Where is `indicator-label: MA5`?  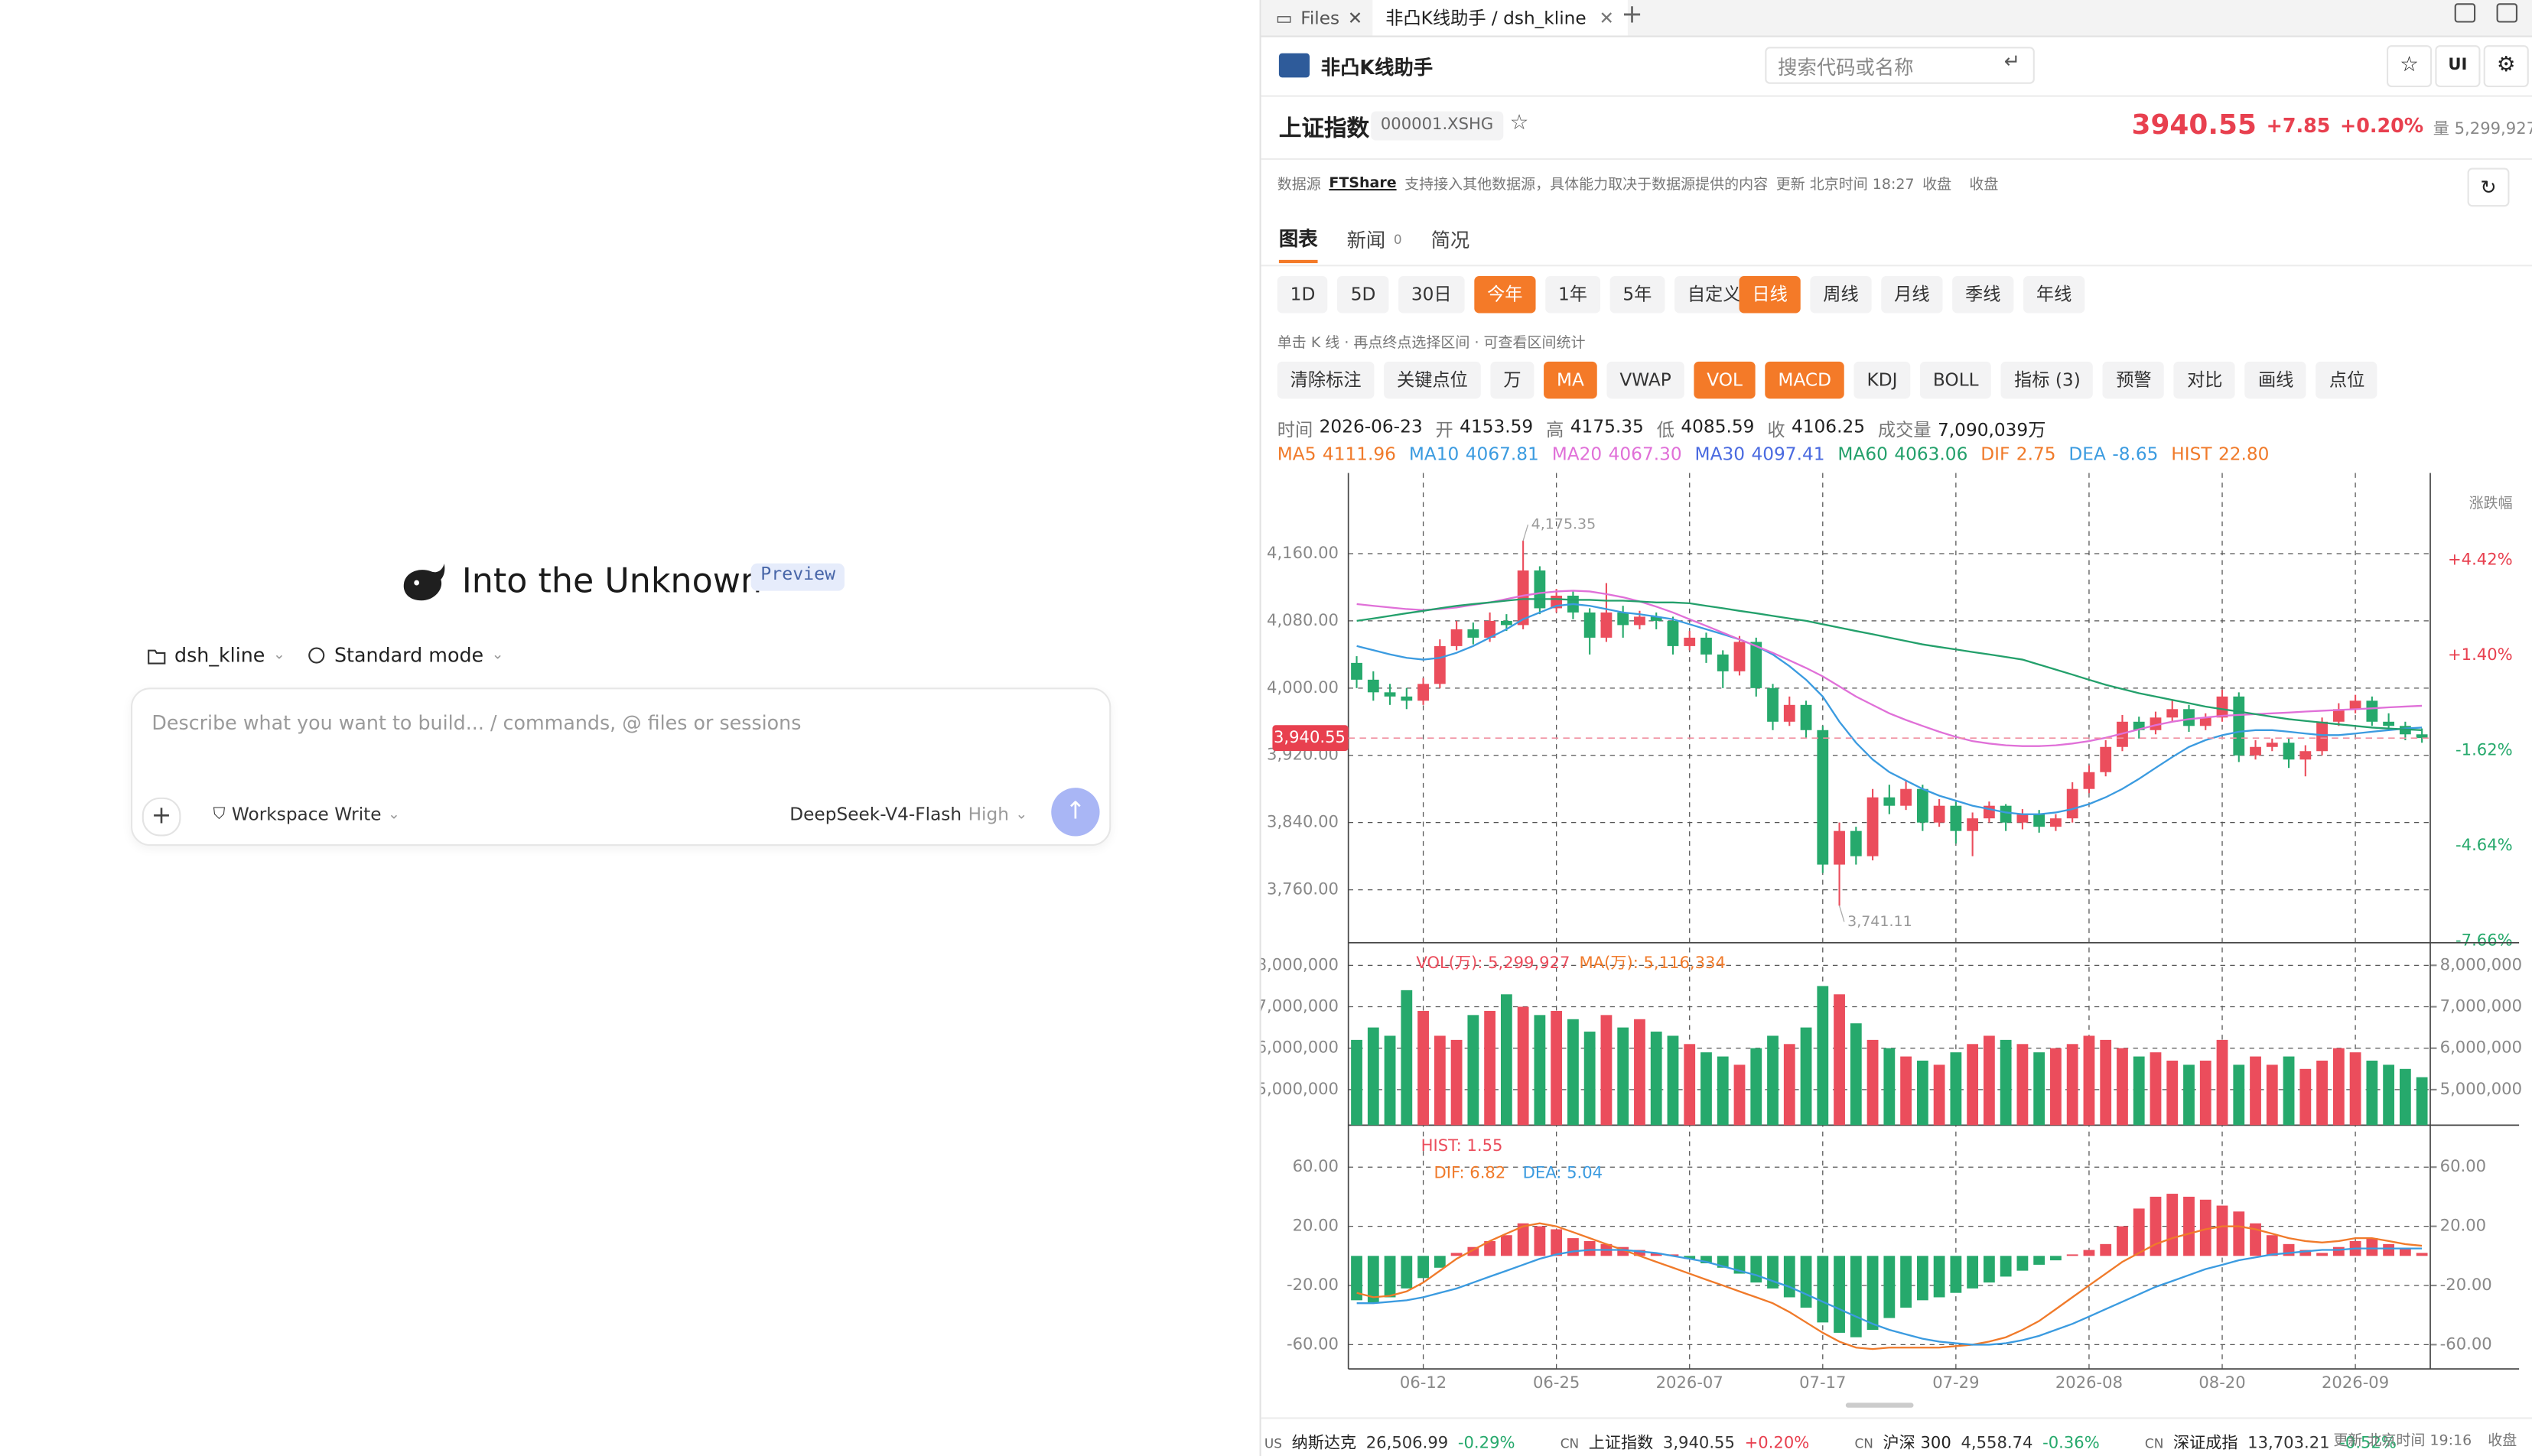
indicator-label: MA5 is located at coordinates (1296, 454).